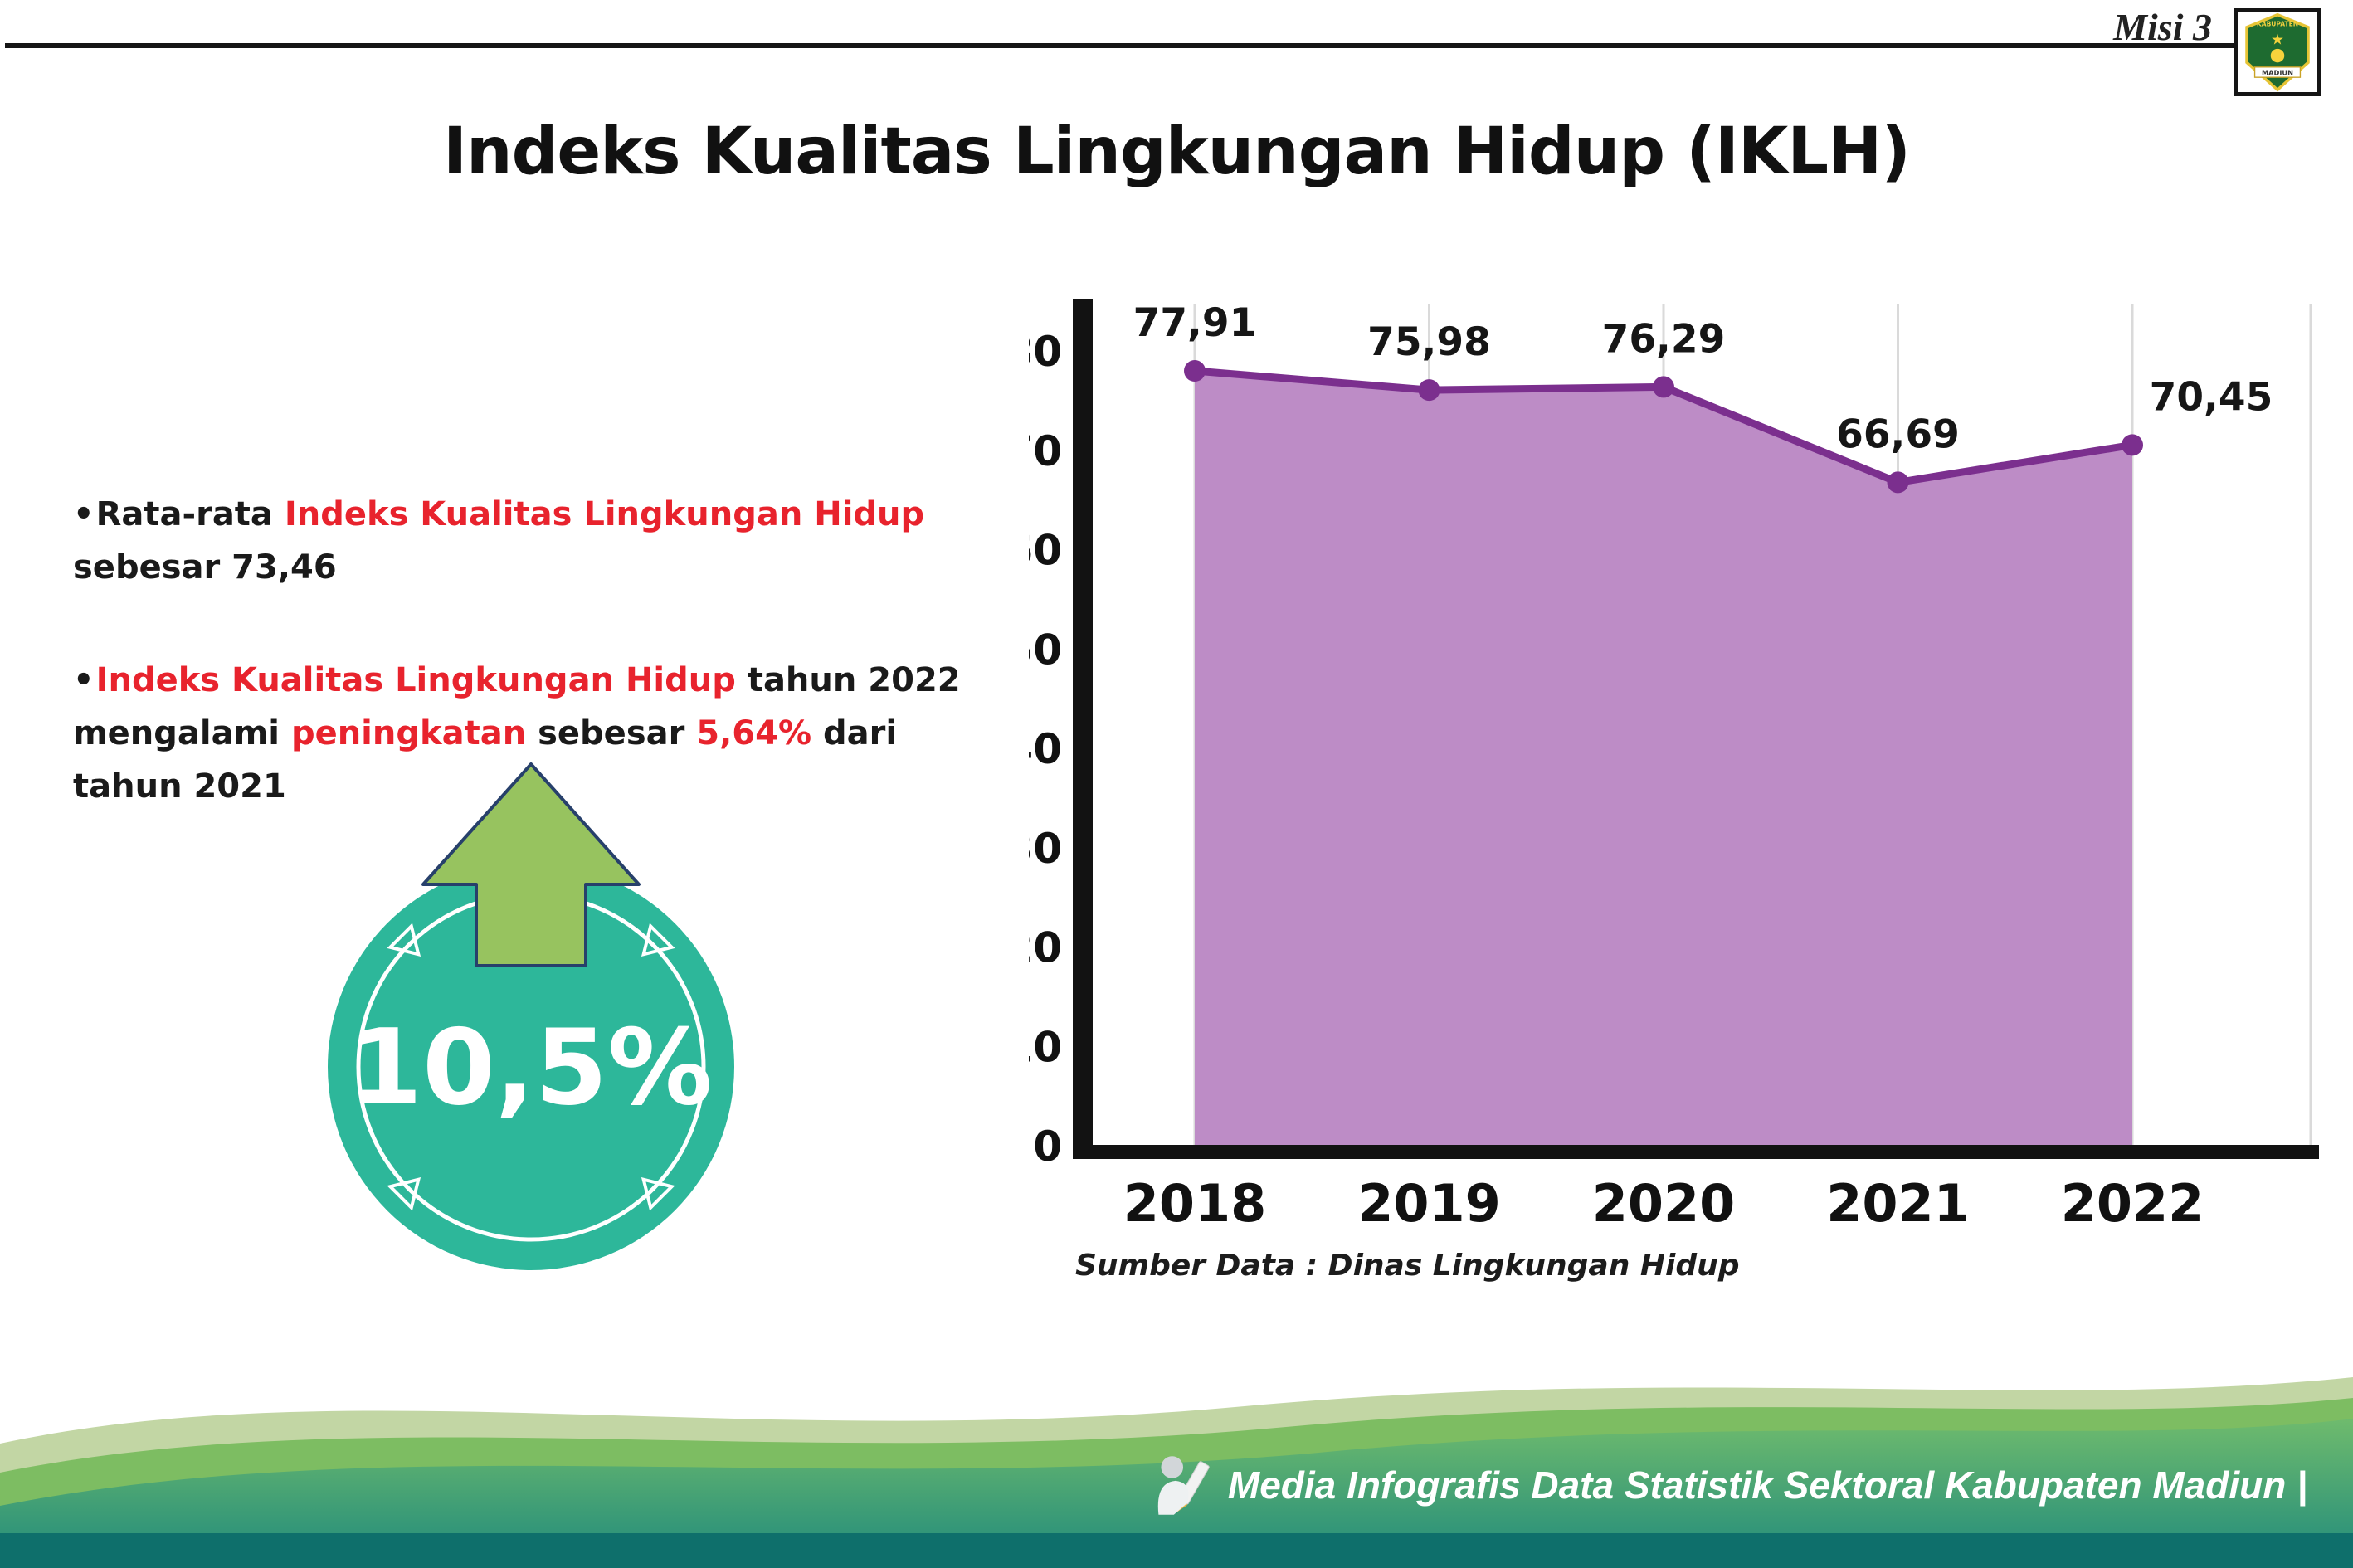  Describe the element at coordinates (1047, 1146) in the screenshot. I see `y-tick-label: 0` at that location.